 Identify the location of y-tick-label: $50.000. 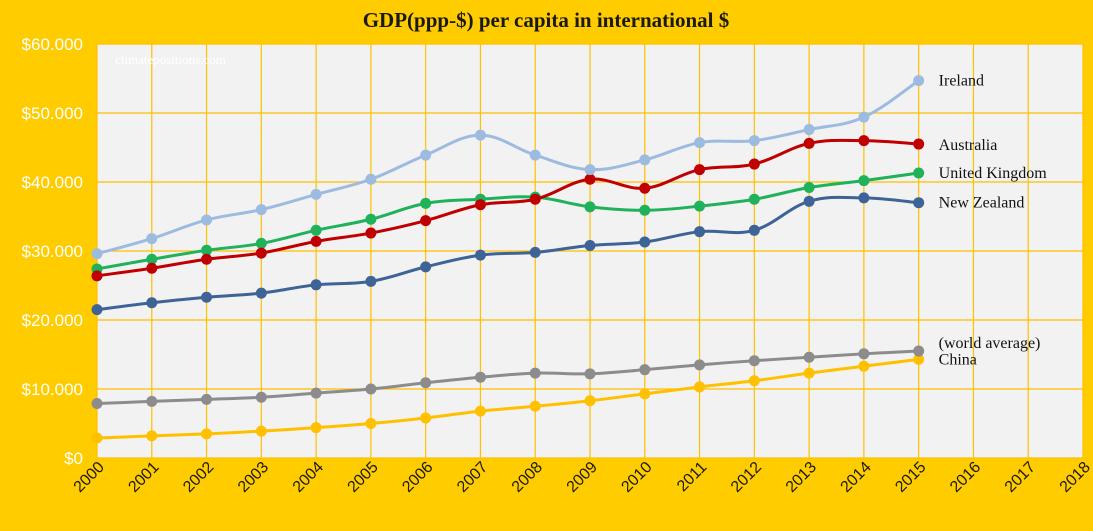
(52, 113).